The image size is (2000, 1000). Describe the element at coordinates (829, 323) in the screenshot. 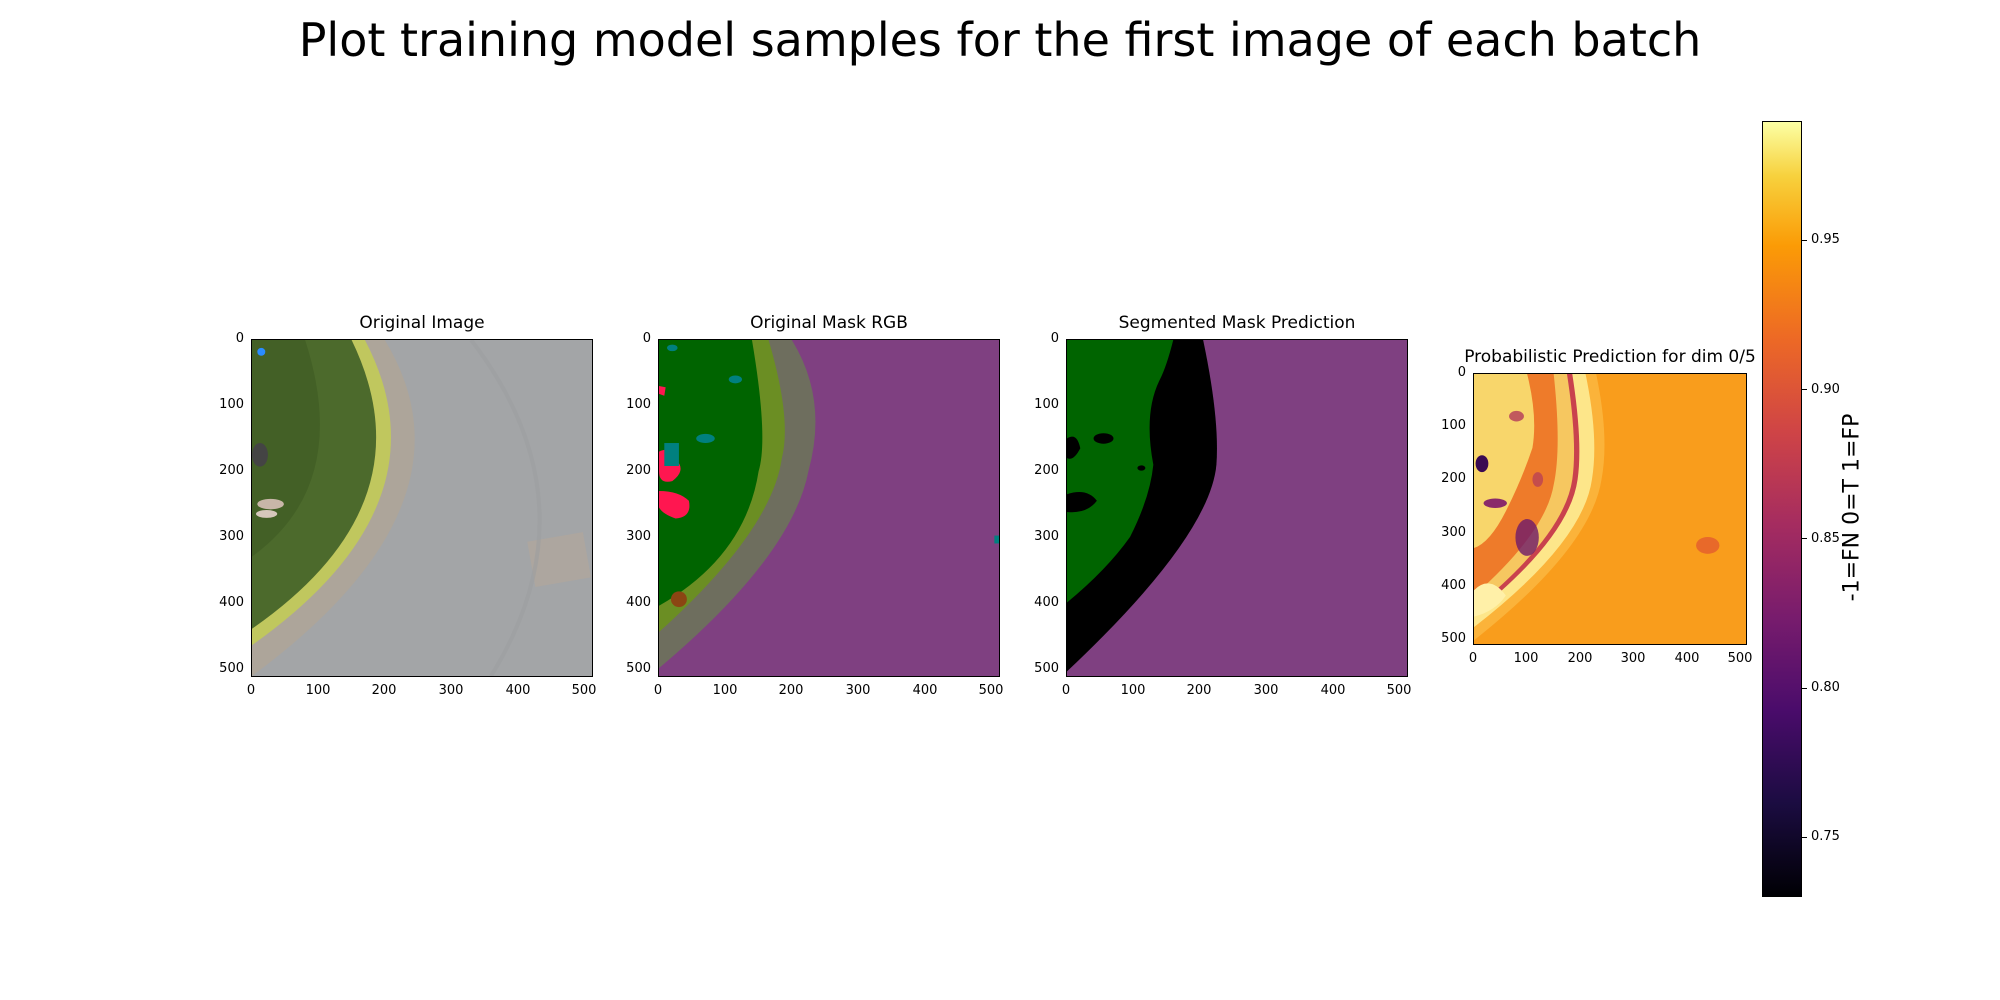

I see `panel-title-original-mask: Original Mask RGB` at that location.